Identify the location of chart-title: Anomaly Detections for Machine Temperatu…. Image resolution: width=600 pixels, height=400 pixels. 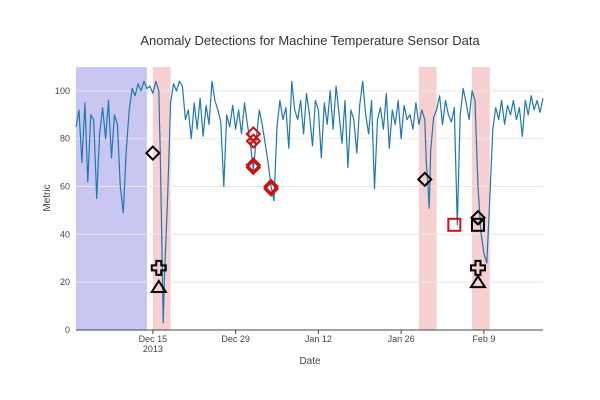
(310, 40).